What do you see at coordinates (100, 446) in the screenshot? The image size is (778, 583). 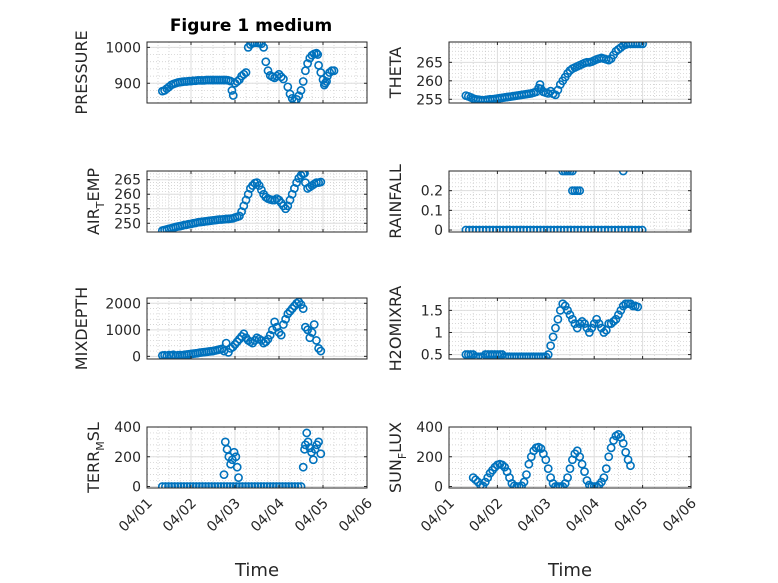 I see `y-axis-label-subscript: M` at bounding box center [100, 446].